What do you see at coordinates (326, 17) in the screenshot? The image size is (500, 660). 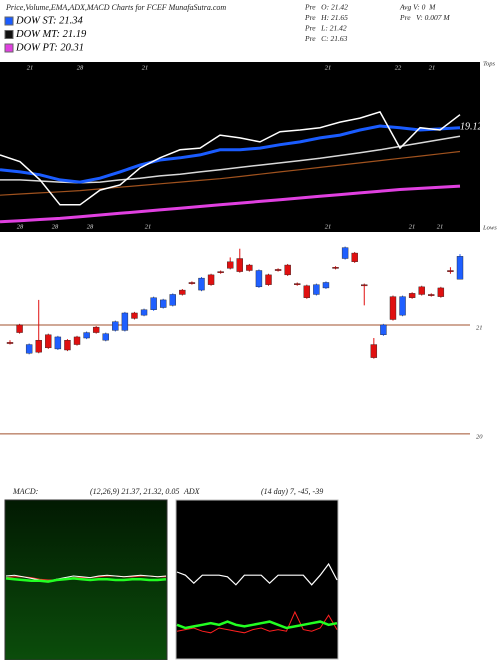 I see `stat: Pre H: 21.65` at bounding box center [326, 17].